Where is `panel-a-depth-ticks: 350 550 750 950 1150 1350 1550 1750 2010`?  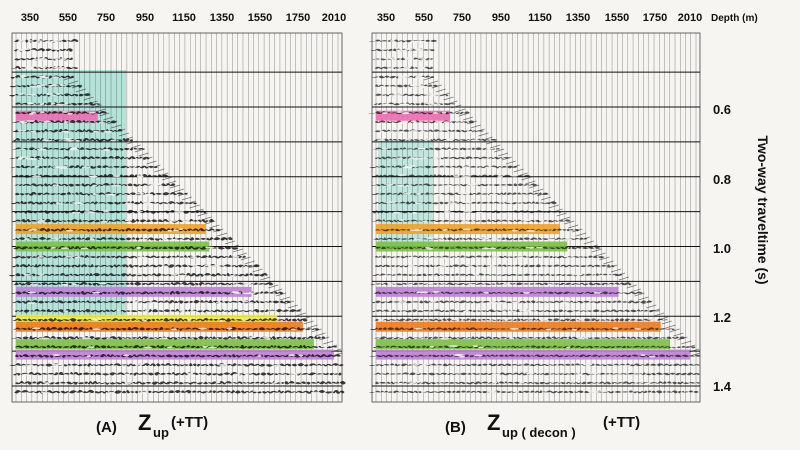
panel-a-depth-ticks: 350 550 750 950 1150 1350 1550 1750 2010 is located at coordinates (183, 18).